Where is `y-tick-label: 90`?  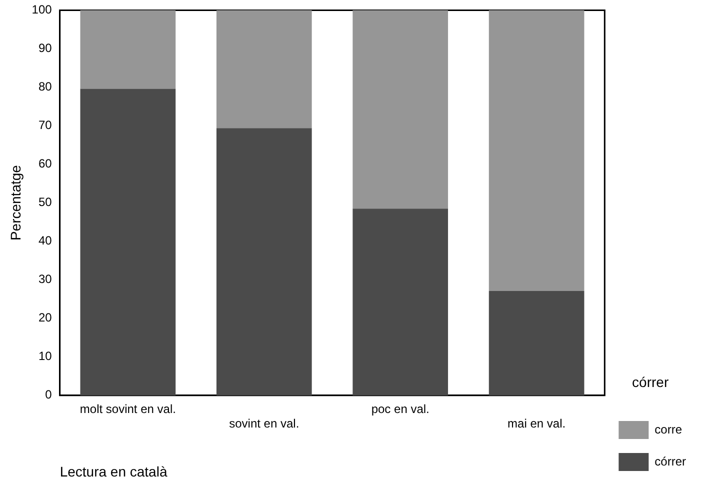
y-tick-label: 90 is located at coordinates (45, 48).